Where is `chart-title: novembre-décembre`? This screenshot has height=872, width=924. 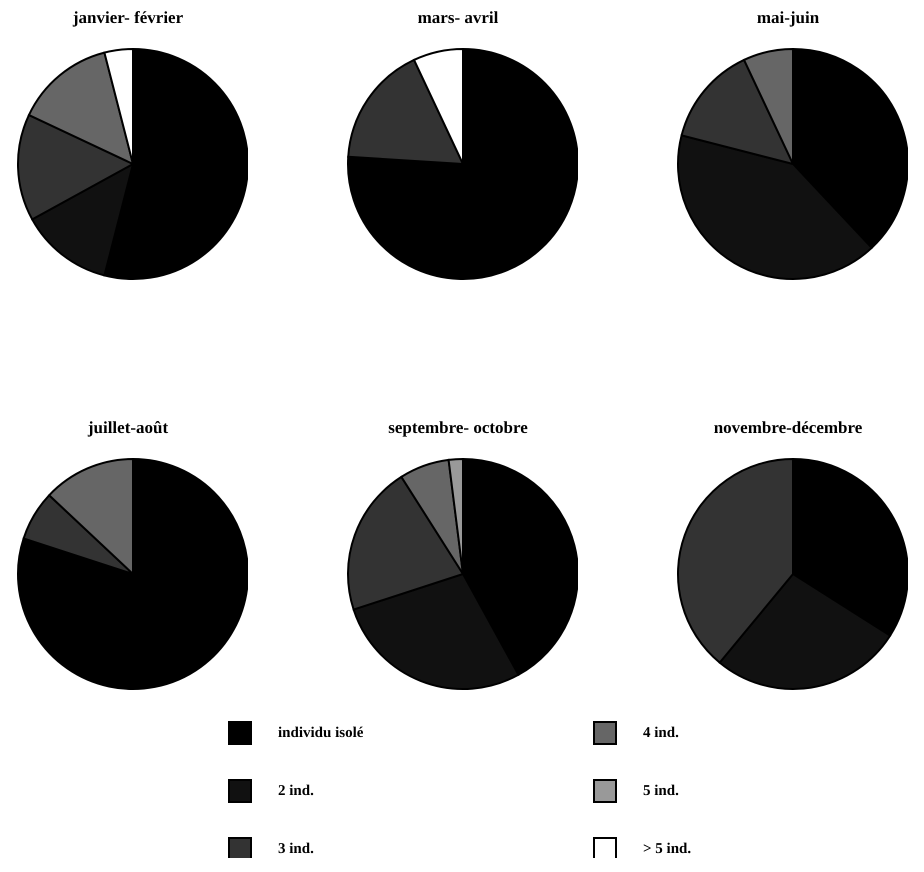
chart-title: novembre-décembre is located at coordinates (788, 428).